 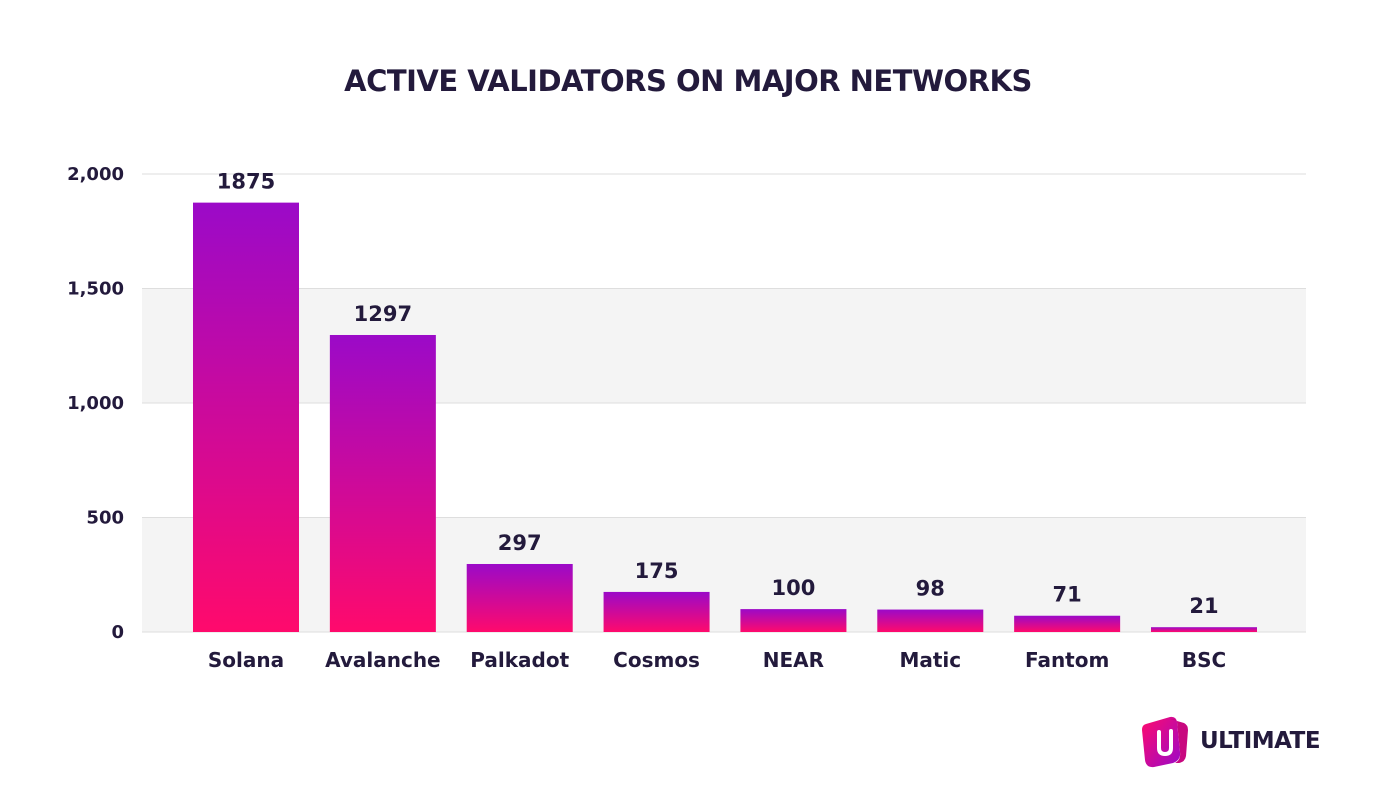 I want to click on y-tick-label: 500, so click(x=105, y=518).